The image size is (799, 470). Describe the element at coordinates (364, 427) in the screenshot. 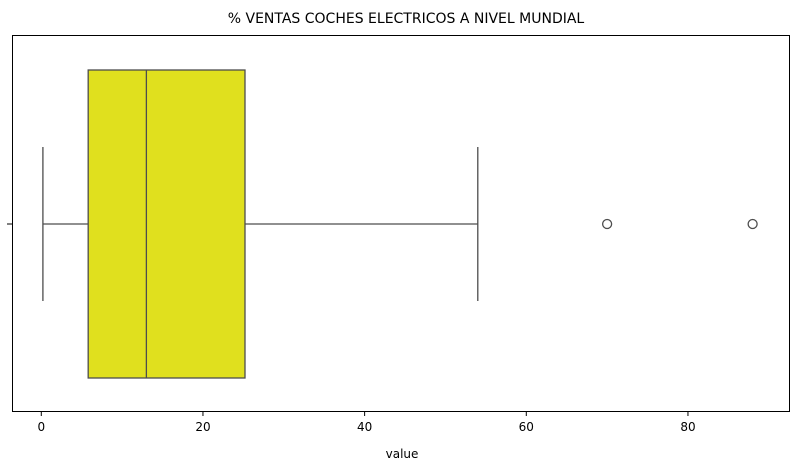

I see `x-tick-label: 40` at that location.